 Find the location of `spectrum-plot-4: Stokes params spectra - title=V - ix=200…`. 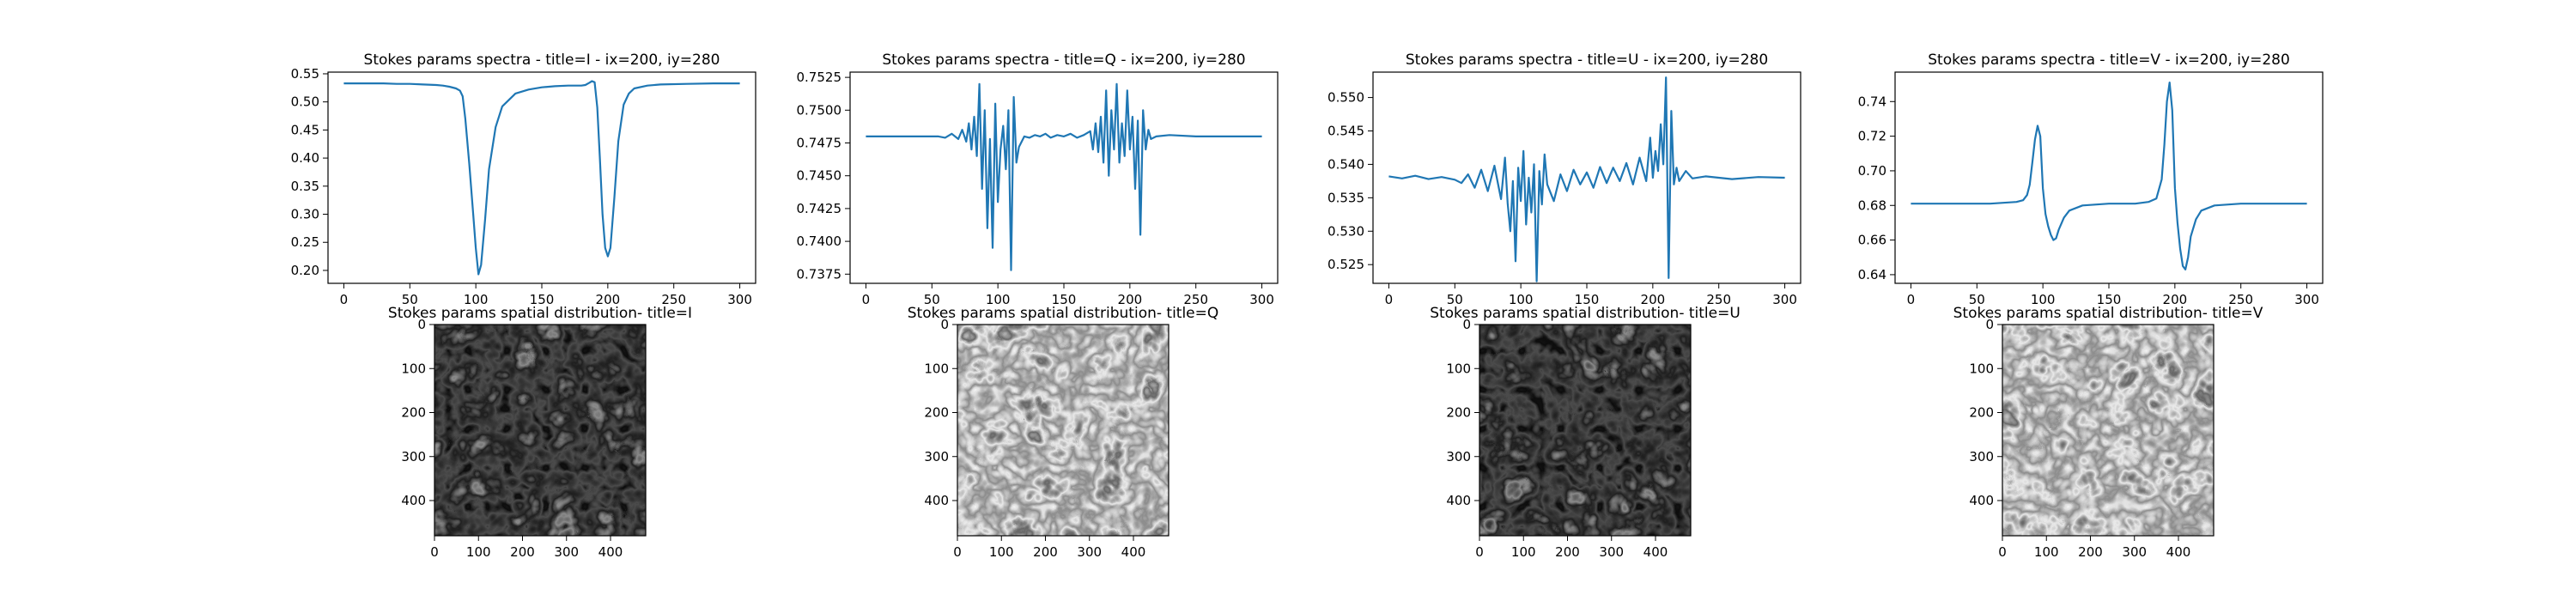

spectrum-plot-4: Stokes params spectra - title=V - ix=200… is located at coordinates (2091, 179).